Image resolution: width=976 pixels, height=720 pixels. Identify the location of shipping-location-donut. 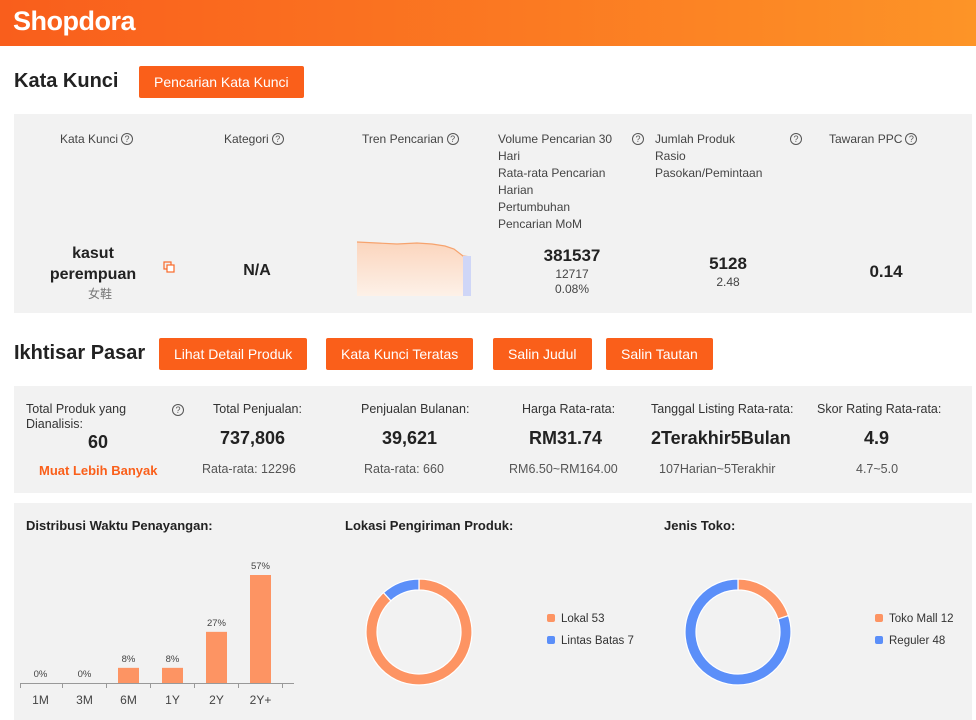
(419, 632).